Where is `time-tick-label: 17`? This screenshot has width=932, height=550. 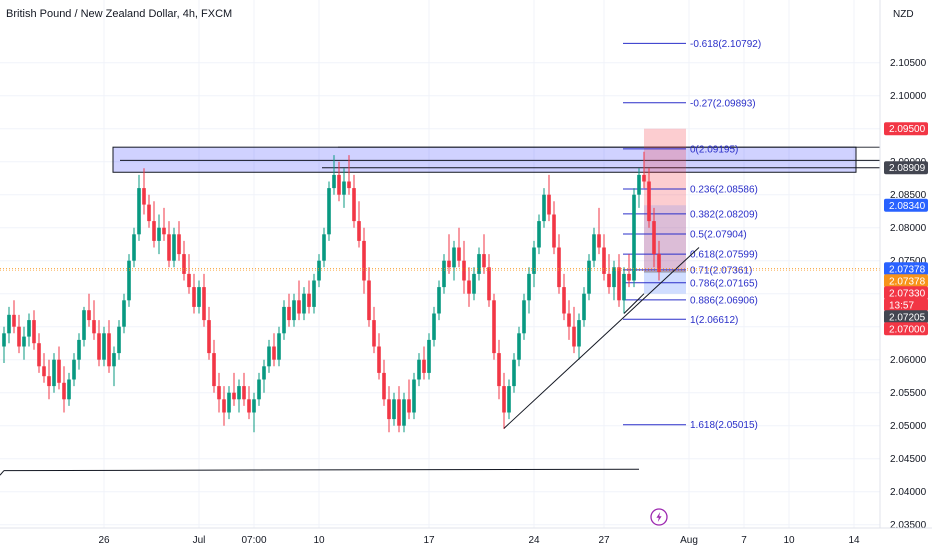 time-tick-label: 17 is located at coordinates (429, 540).